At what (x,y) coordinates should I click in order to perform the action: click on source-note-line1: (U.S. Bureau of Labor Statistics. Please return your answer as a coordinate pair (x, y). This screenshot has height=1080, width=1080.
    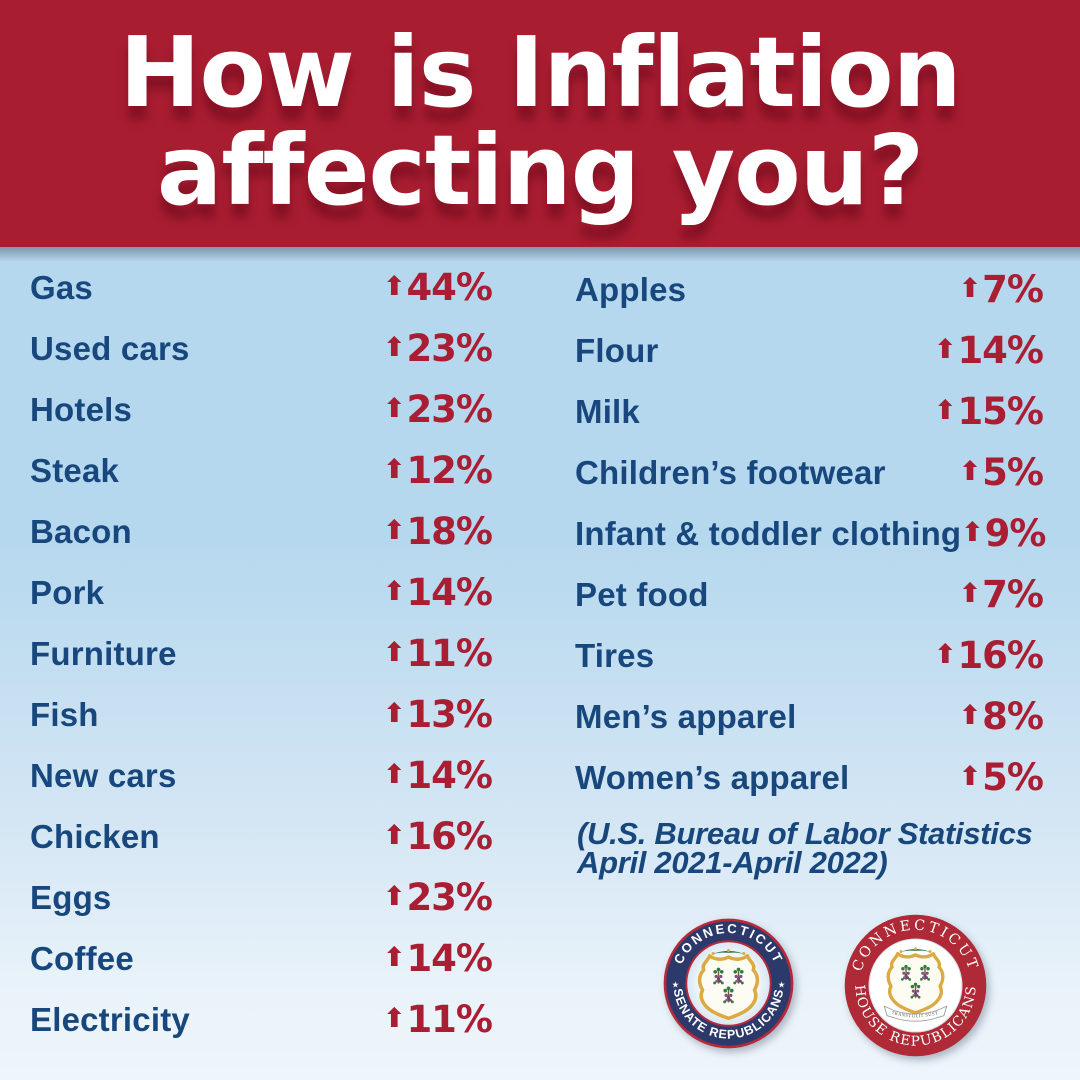
    Looking at the image, I should click on (805, 833).